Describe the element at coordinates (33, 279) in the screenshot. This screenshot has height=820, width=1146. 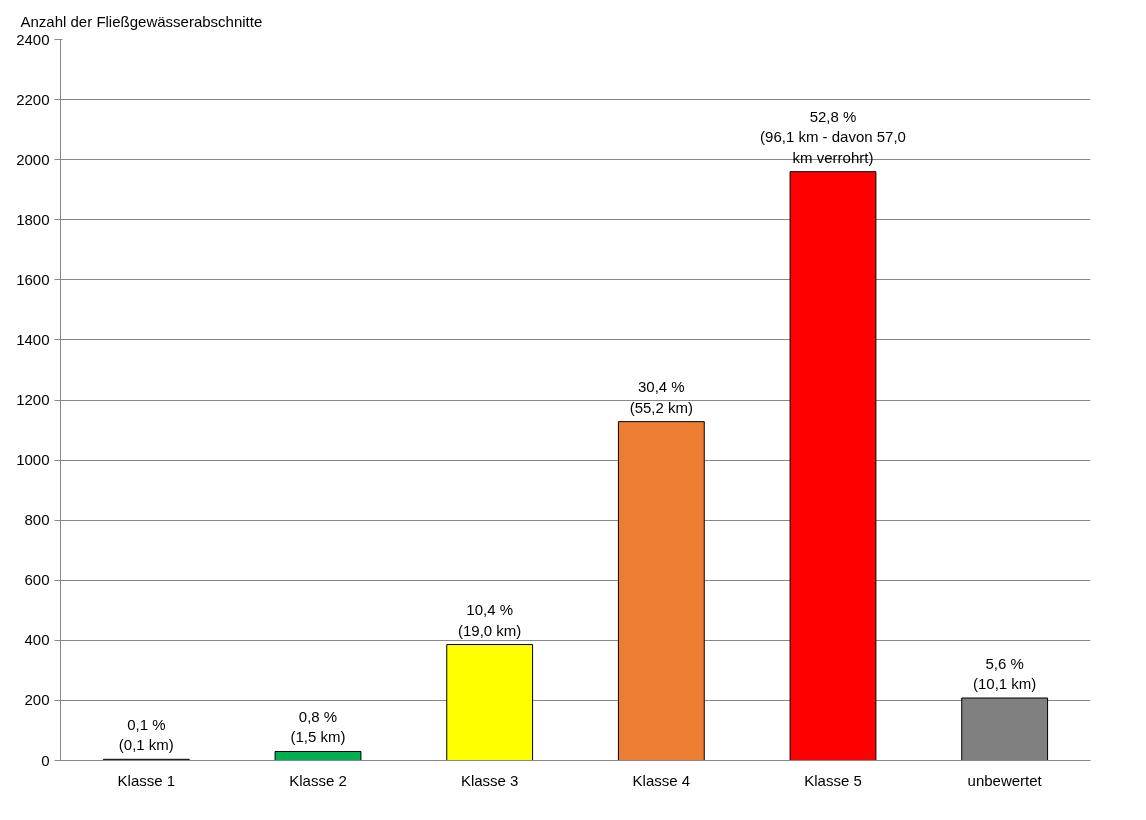
I see `y-tick-label: 1600` at that location.